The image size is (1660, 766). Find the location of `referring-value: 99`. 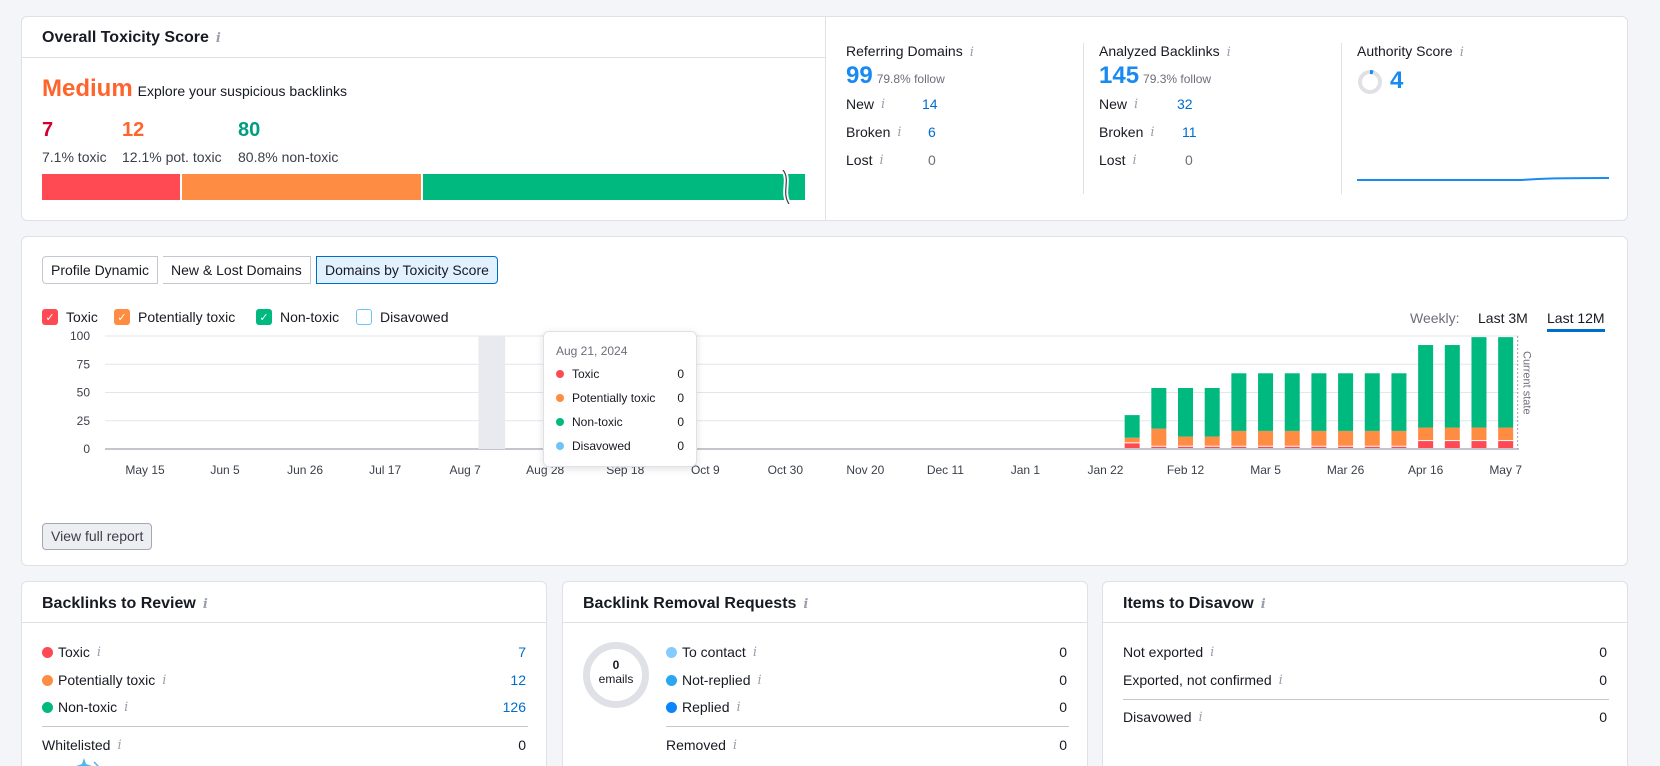

referring-value: 99 is located at coordinates (859, 75).